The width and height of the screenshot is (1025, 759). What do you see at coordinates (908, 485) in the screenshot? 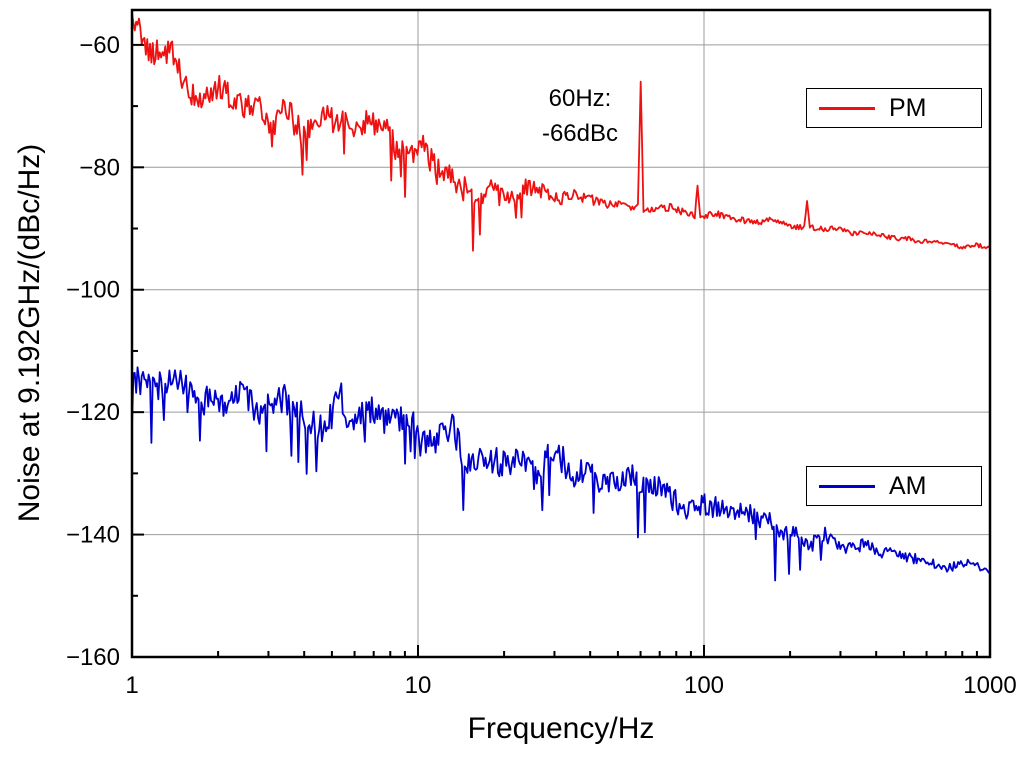
I see `legend-am-label: AM` at bounding box center [908, 485].